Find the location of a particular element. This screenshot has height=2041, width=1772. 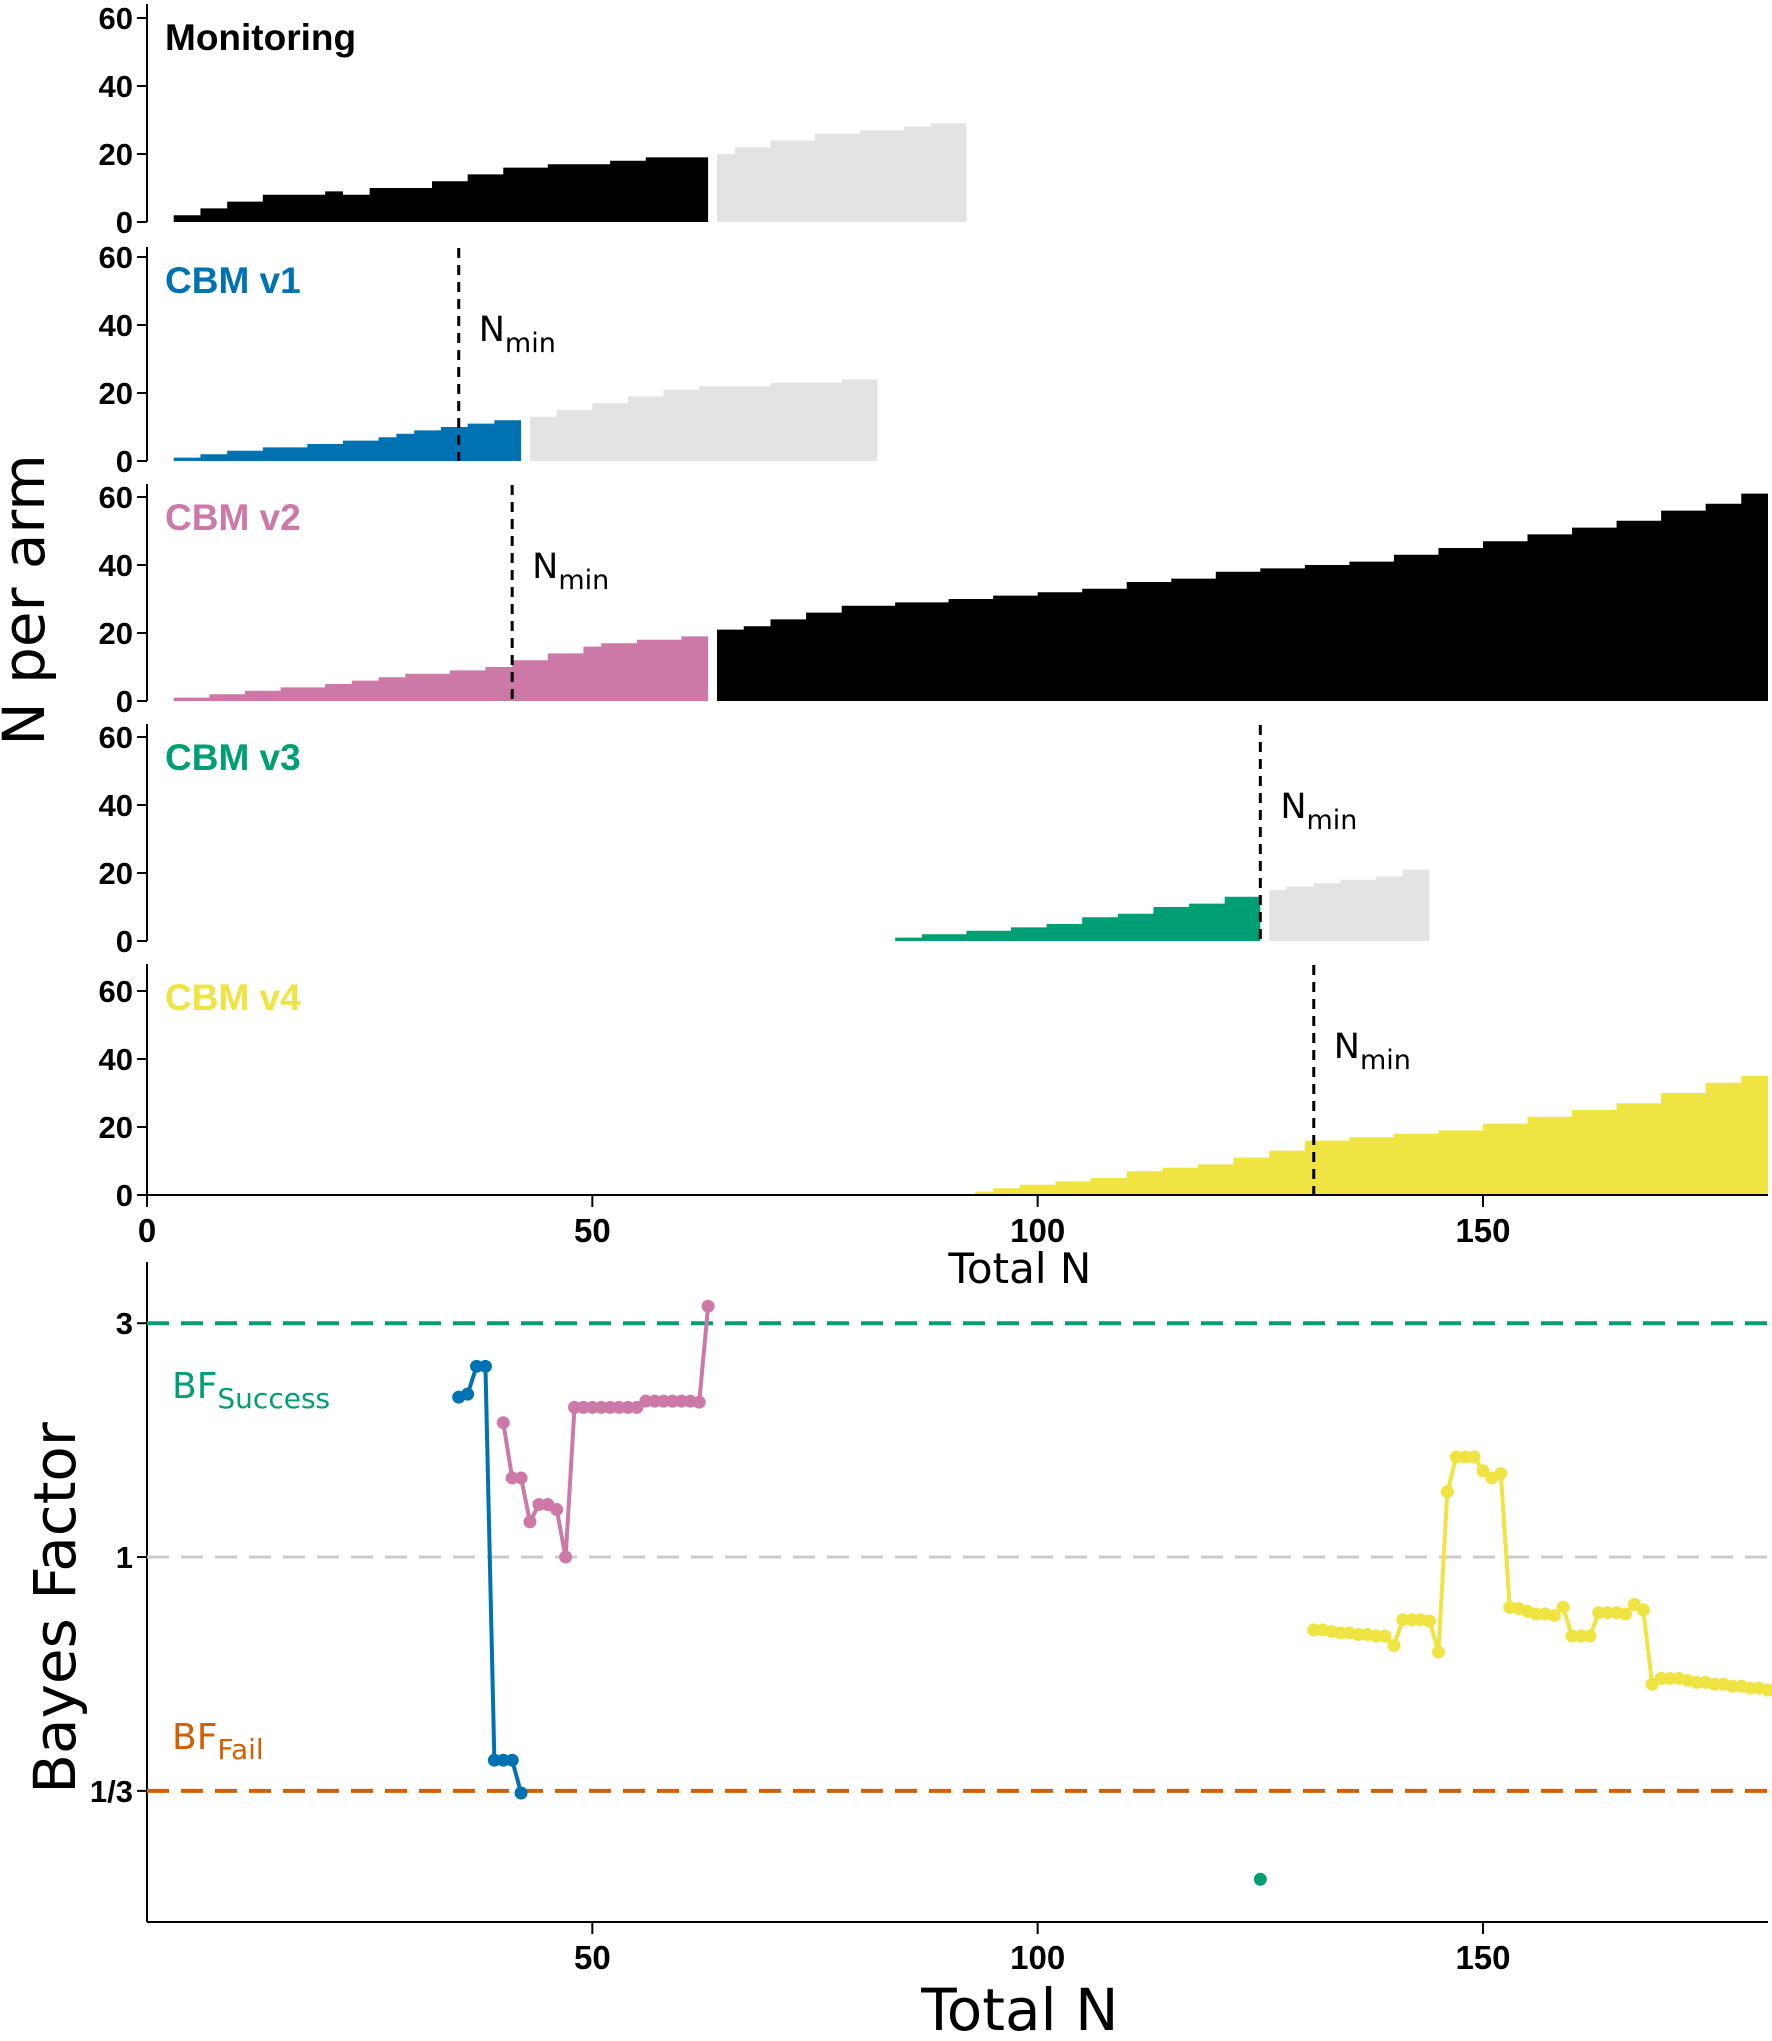

y-axis-title-bayes-factor: Bayes Factor is located at coordinates (55, 1608).